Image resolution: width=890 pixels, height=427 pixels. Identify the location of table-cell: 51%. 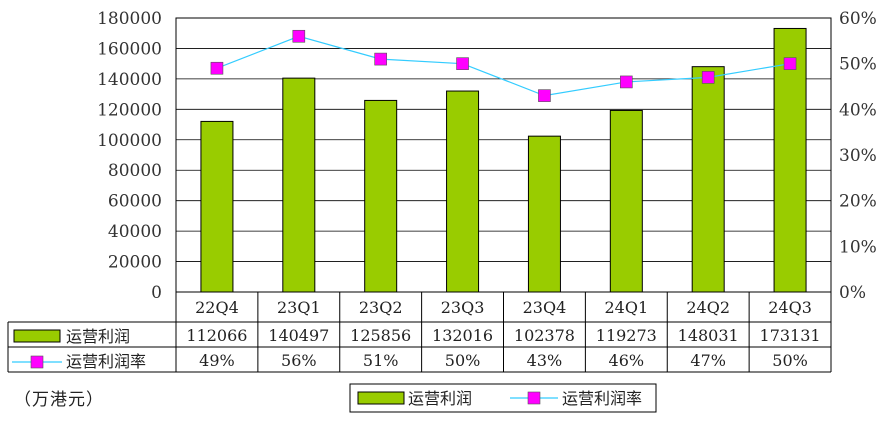
(381, 360).